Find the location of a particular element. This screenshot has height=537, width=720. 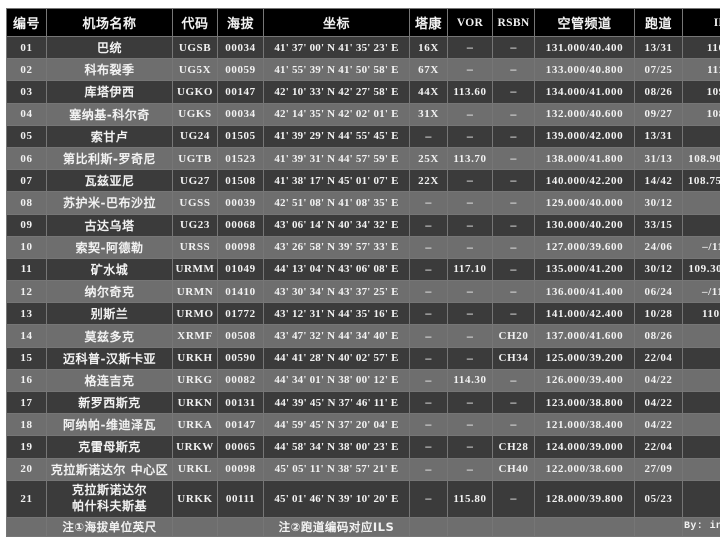

cell-runway: 09/27 is located at coordinates (659, 114).